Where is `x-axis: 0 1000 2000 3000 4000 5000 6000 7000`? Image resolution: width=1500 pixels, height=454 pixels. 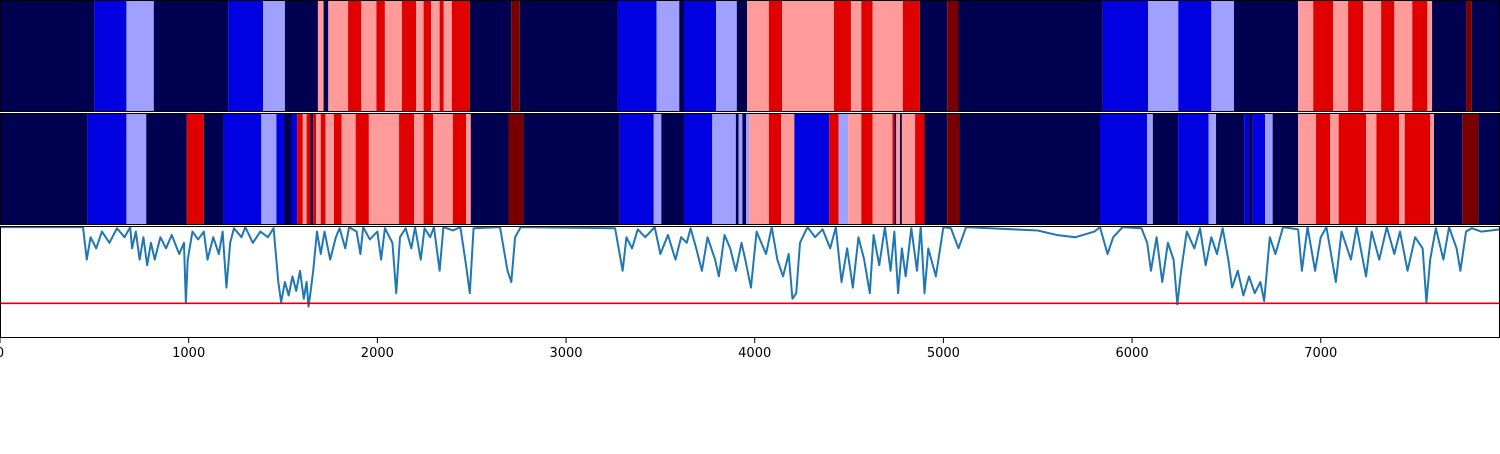
x-axis: 0 1000 2000 3000 4000 5000 6000 7000 is located at coordinates (668, 349).